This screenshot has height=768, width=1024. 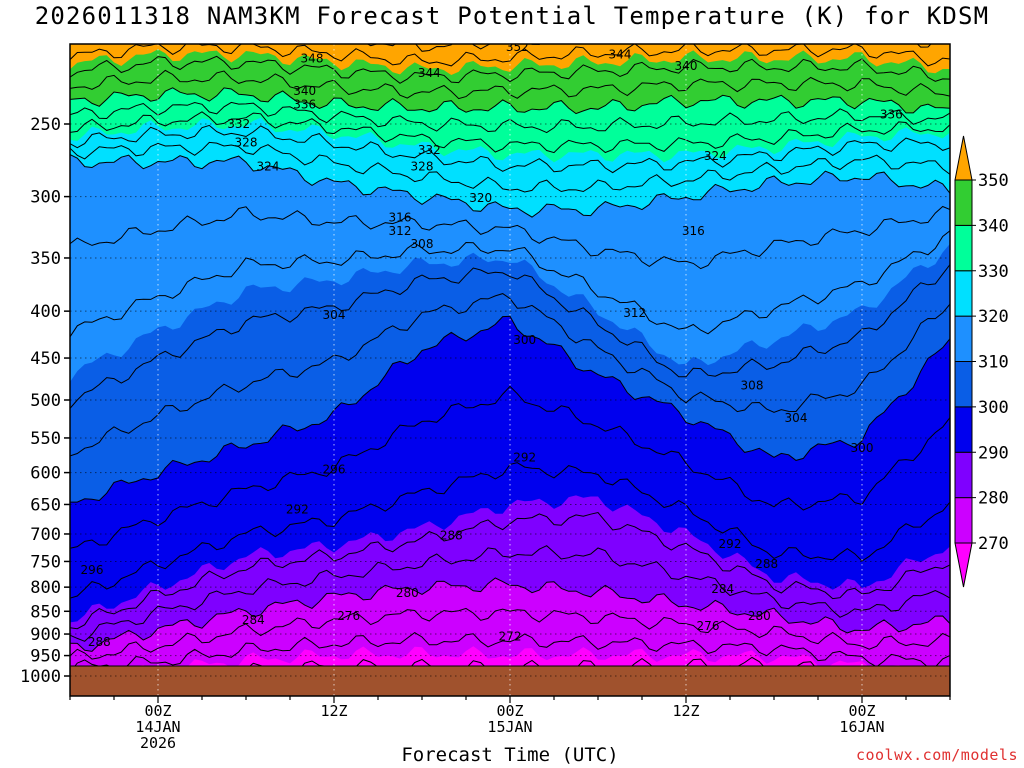 I want to click on y-tick-label-900: 900, so click(x=45, y=635).